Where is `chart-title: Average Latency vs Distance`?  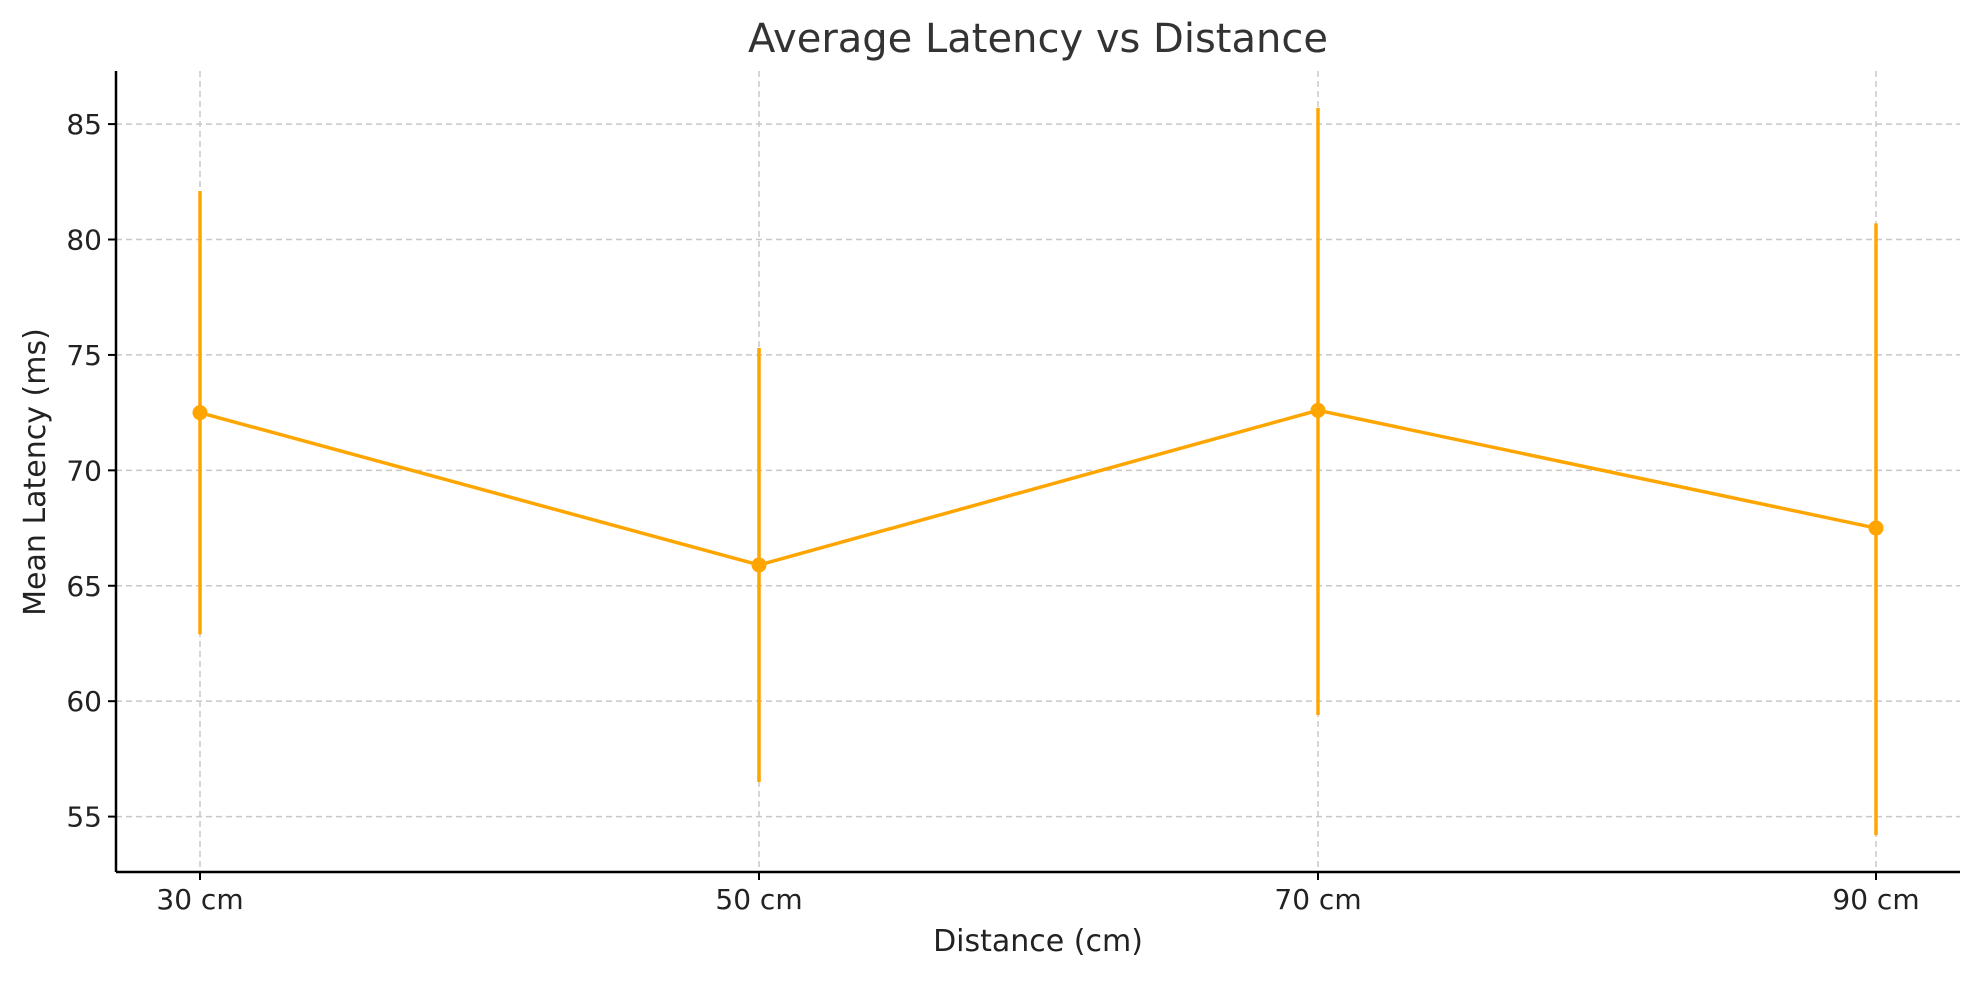
chart-title: Average Latency vs Distance is located at coordinates (1038, 39).